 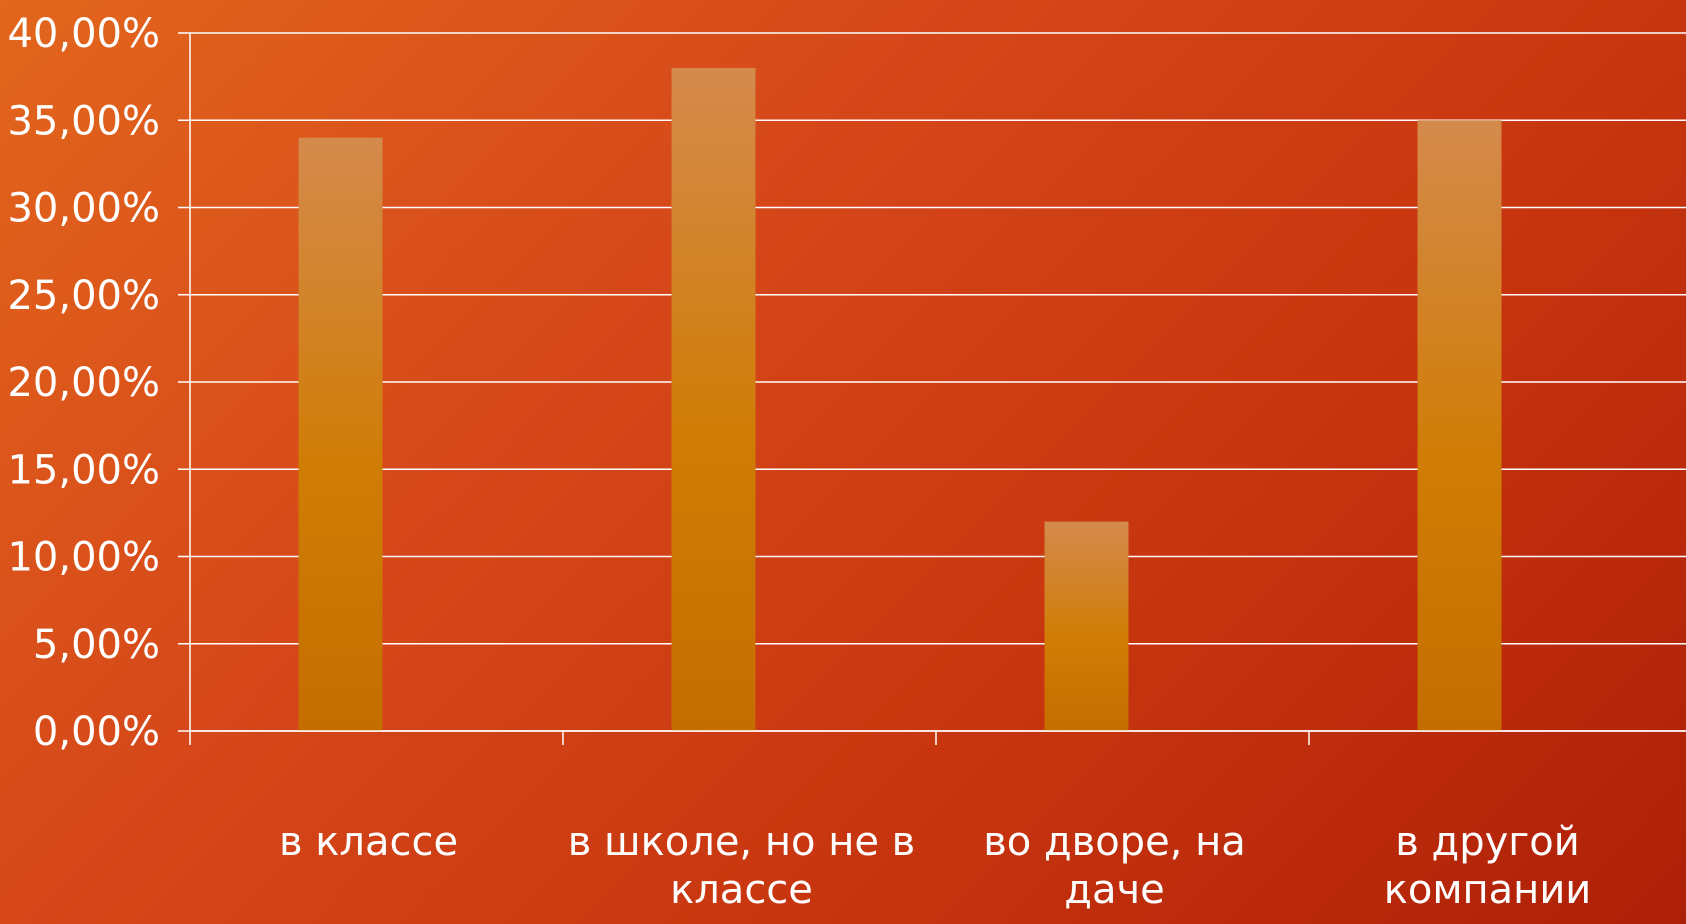 What do you see at coordinates (1114, 890) in the screenshot?
I see `x-category-label-line: даче` at bounding box center [1114, 890].